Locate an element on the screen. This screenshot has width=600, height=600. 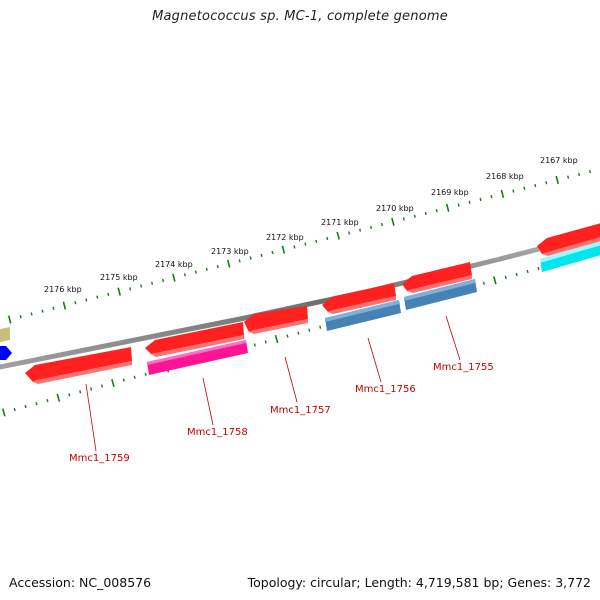
tick-label: 2174 kbp is located at coordinates (174, 264).